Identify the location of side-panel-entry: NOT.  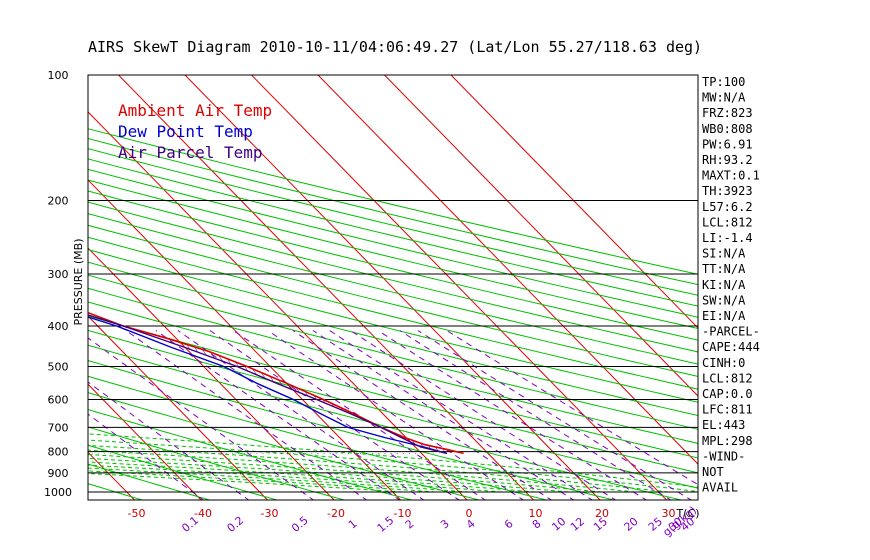
(713, 472).